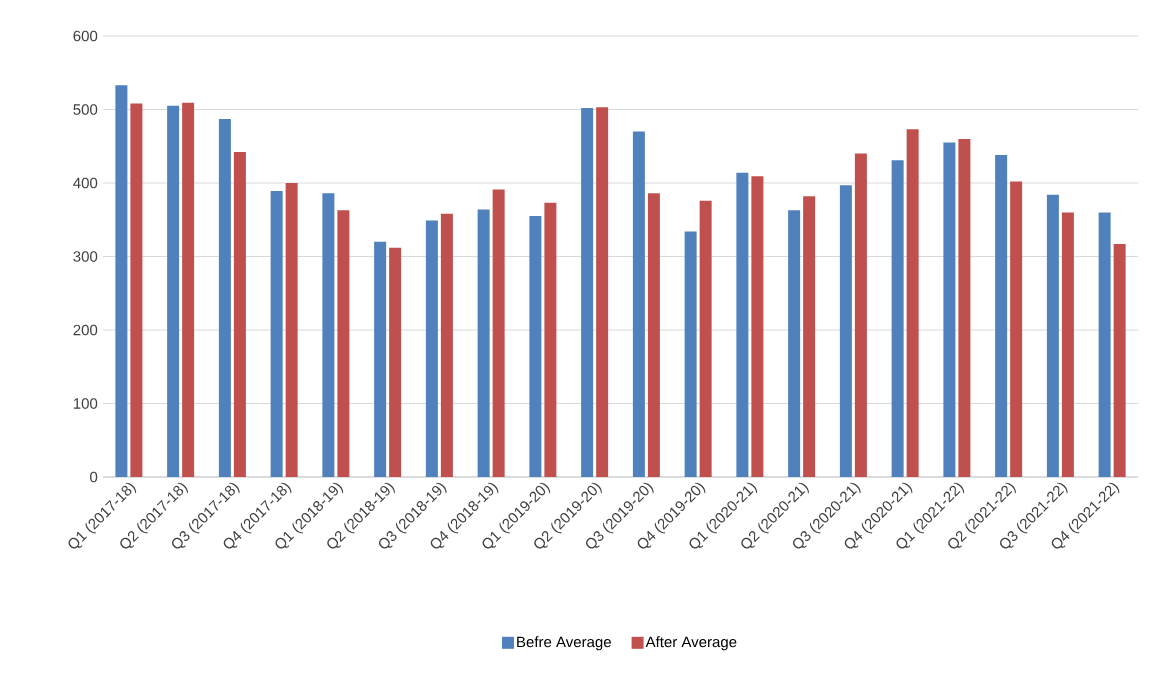 The width and height of the screenshot is (1149, 674). What do you see at coordinates (85, 256) in the screenshot?
I see `y-tick-label: 300` at bounding box center [85, 256].